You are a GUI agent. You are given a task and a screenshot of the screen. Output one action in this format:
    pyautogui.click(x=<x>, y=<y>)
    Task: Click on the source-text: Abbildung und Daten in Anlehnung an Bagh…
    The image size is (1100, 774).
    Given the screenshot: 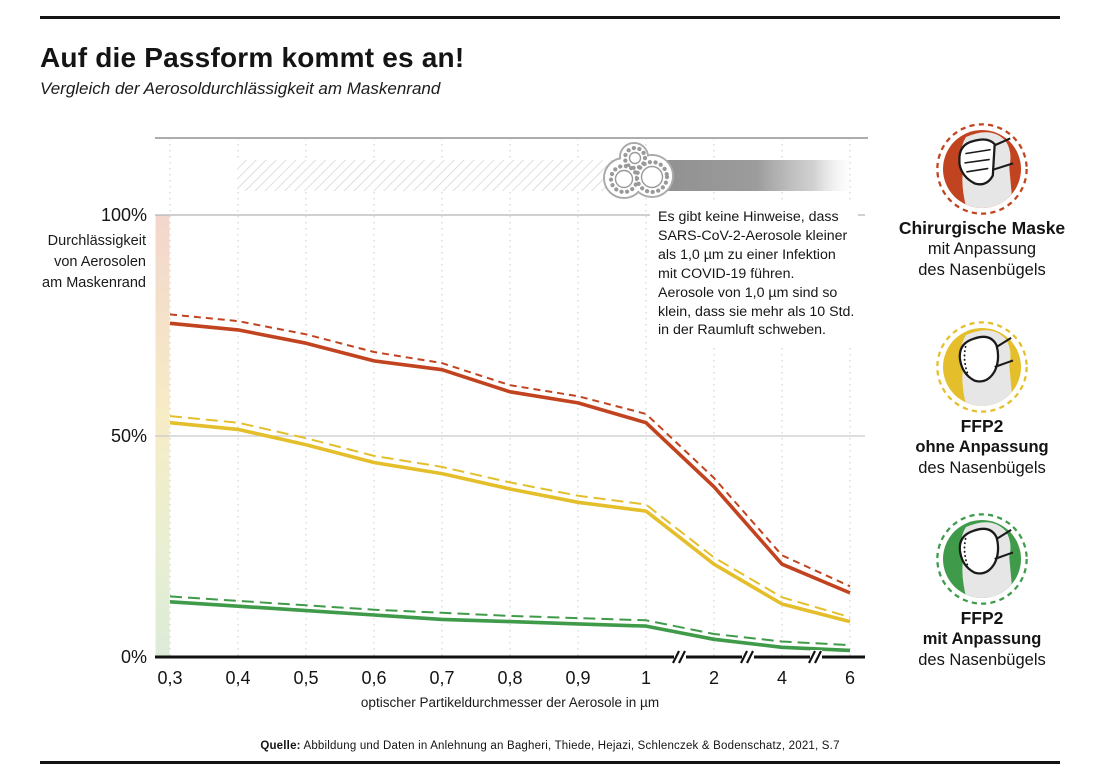 What is the action you would take?
    pyautogui.click(x=570, y=746)
    